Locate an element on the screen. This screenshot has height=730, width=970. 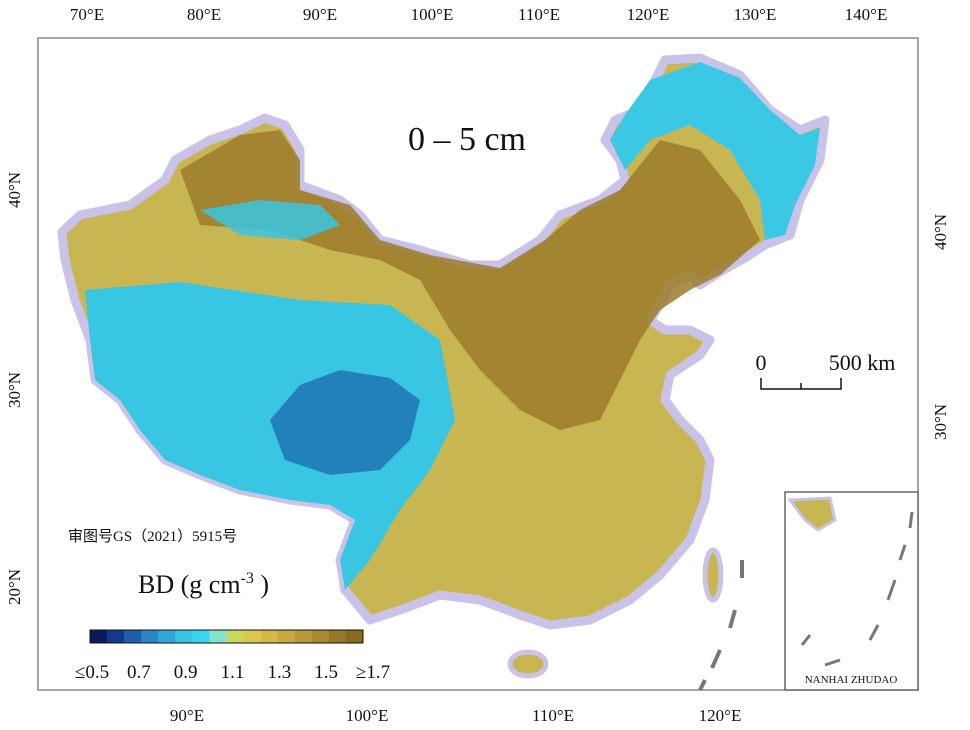
scale-bar: 0 500 km is located at coordinates (826, 370).